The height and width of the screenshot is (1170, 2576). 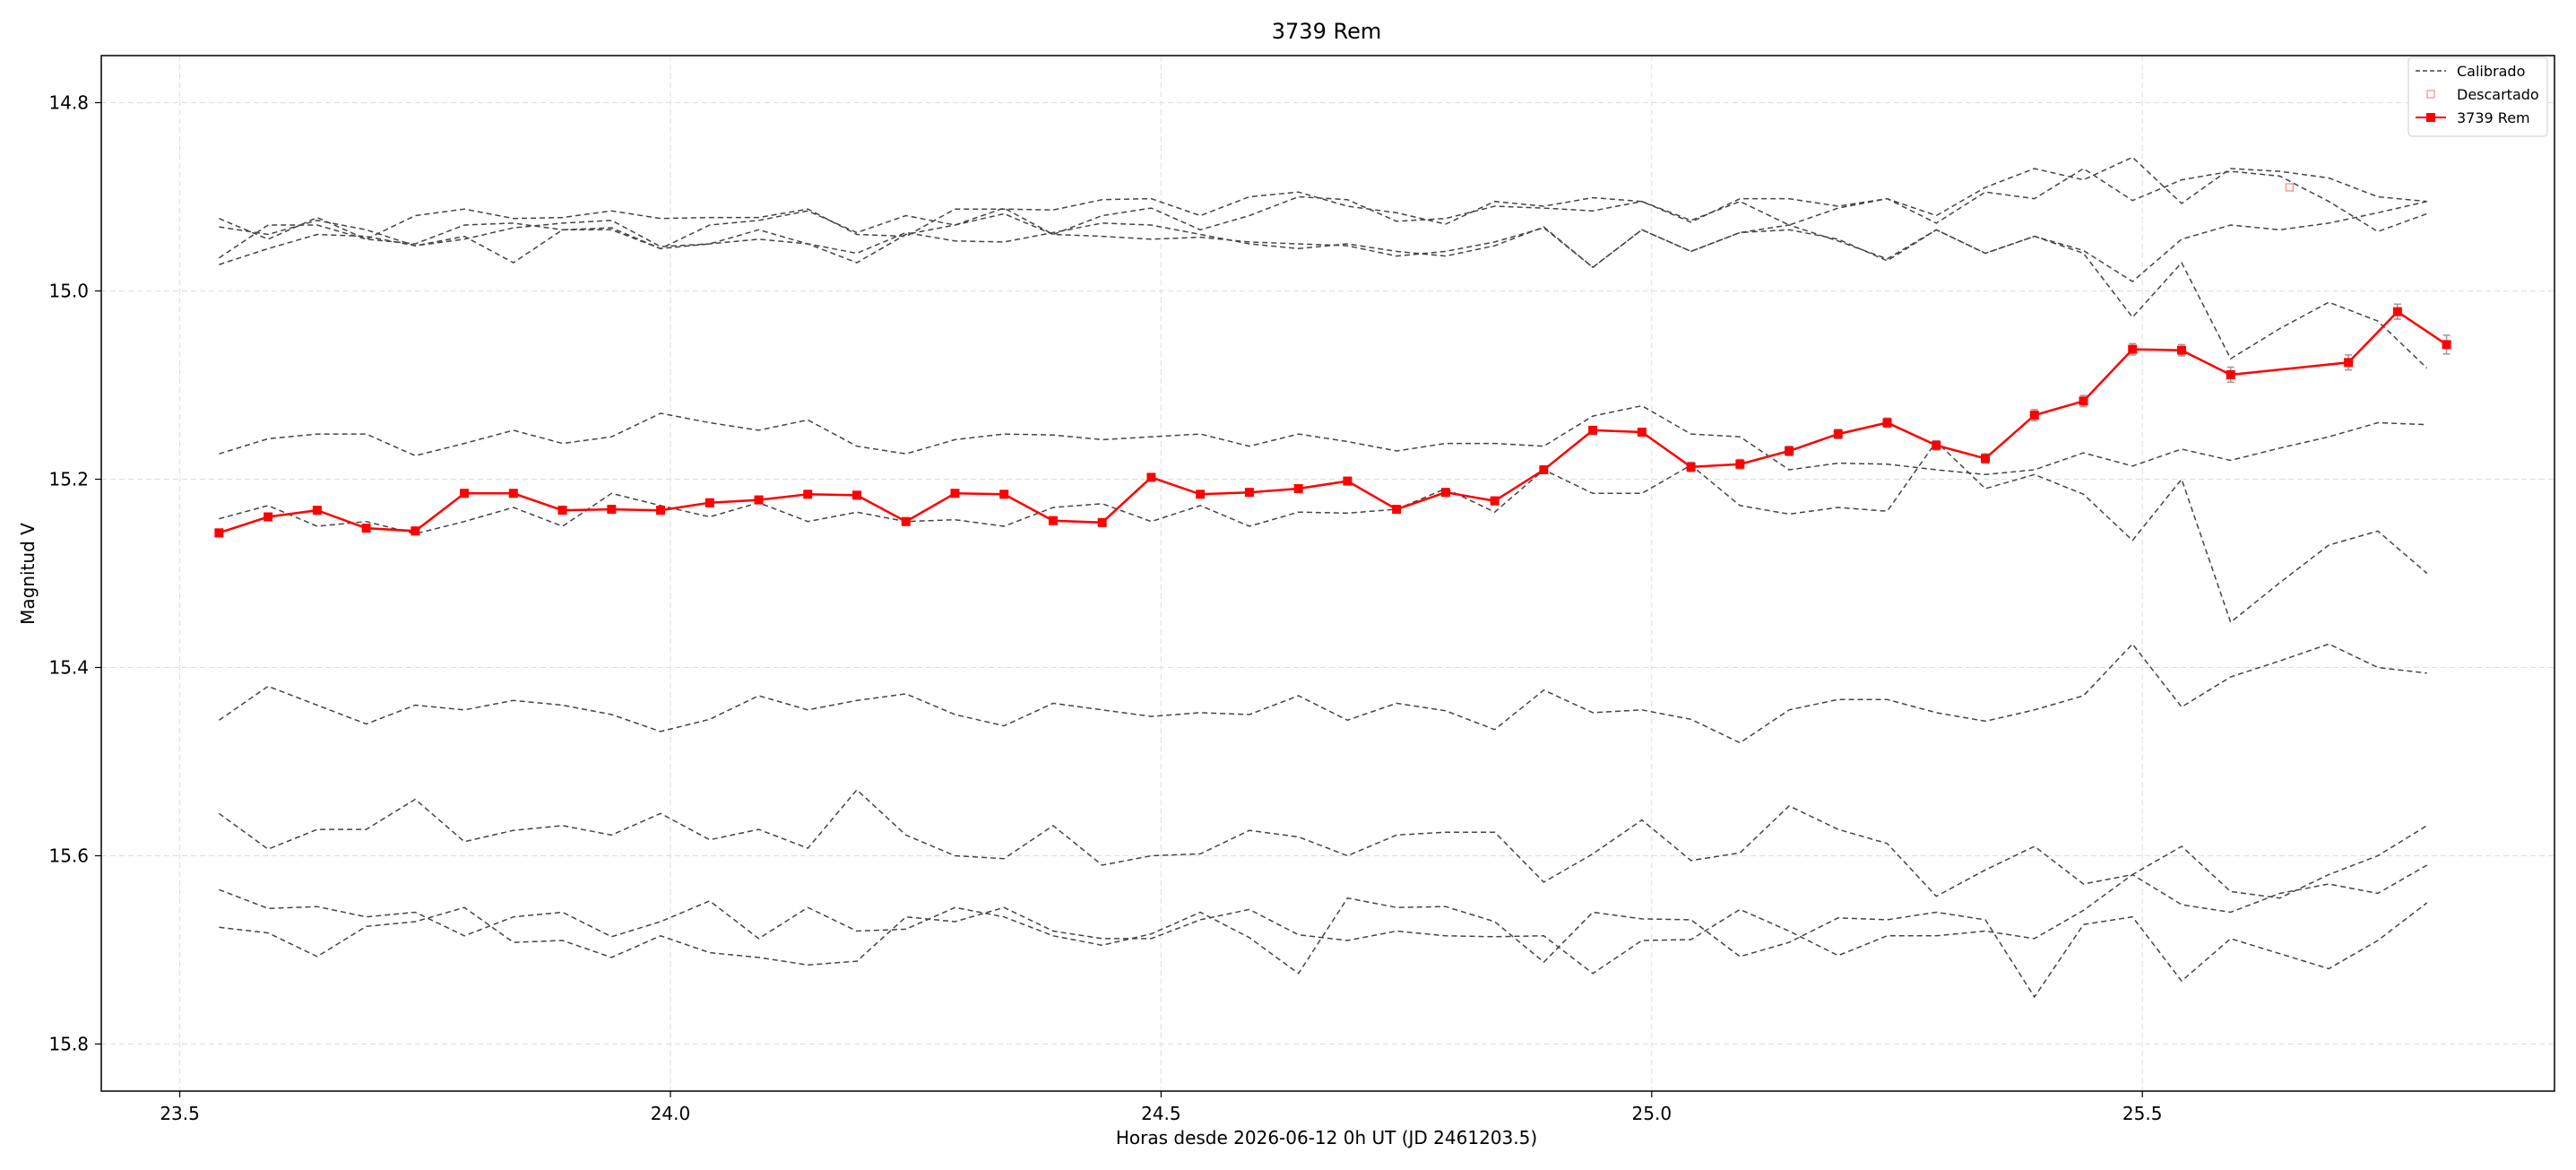 What do you see at coordinates (68, 292) in the screenshot?
I see `y-tick-label: 15.0` at bounding box center [68, 292].